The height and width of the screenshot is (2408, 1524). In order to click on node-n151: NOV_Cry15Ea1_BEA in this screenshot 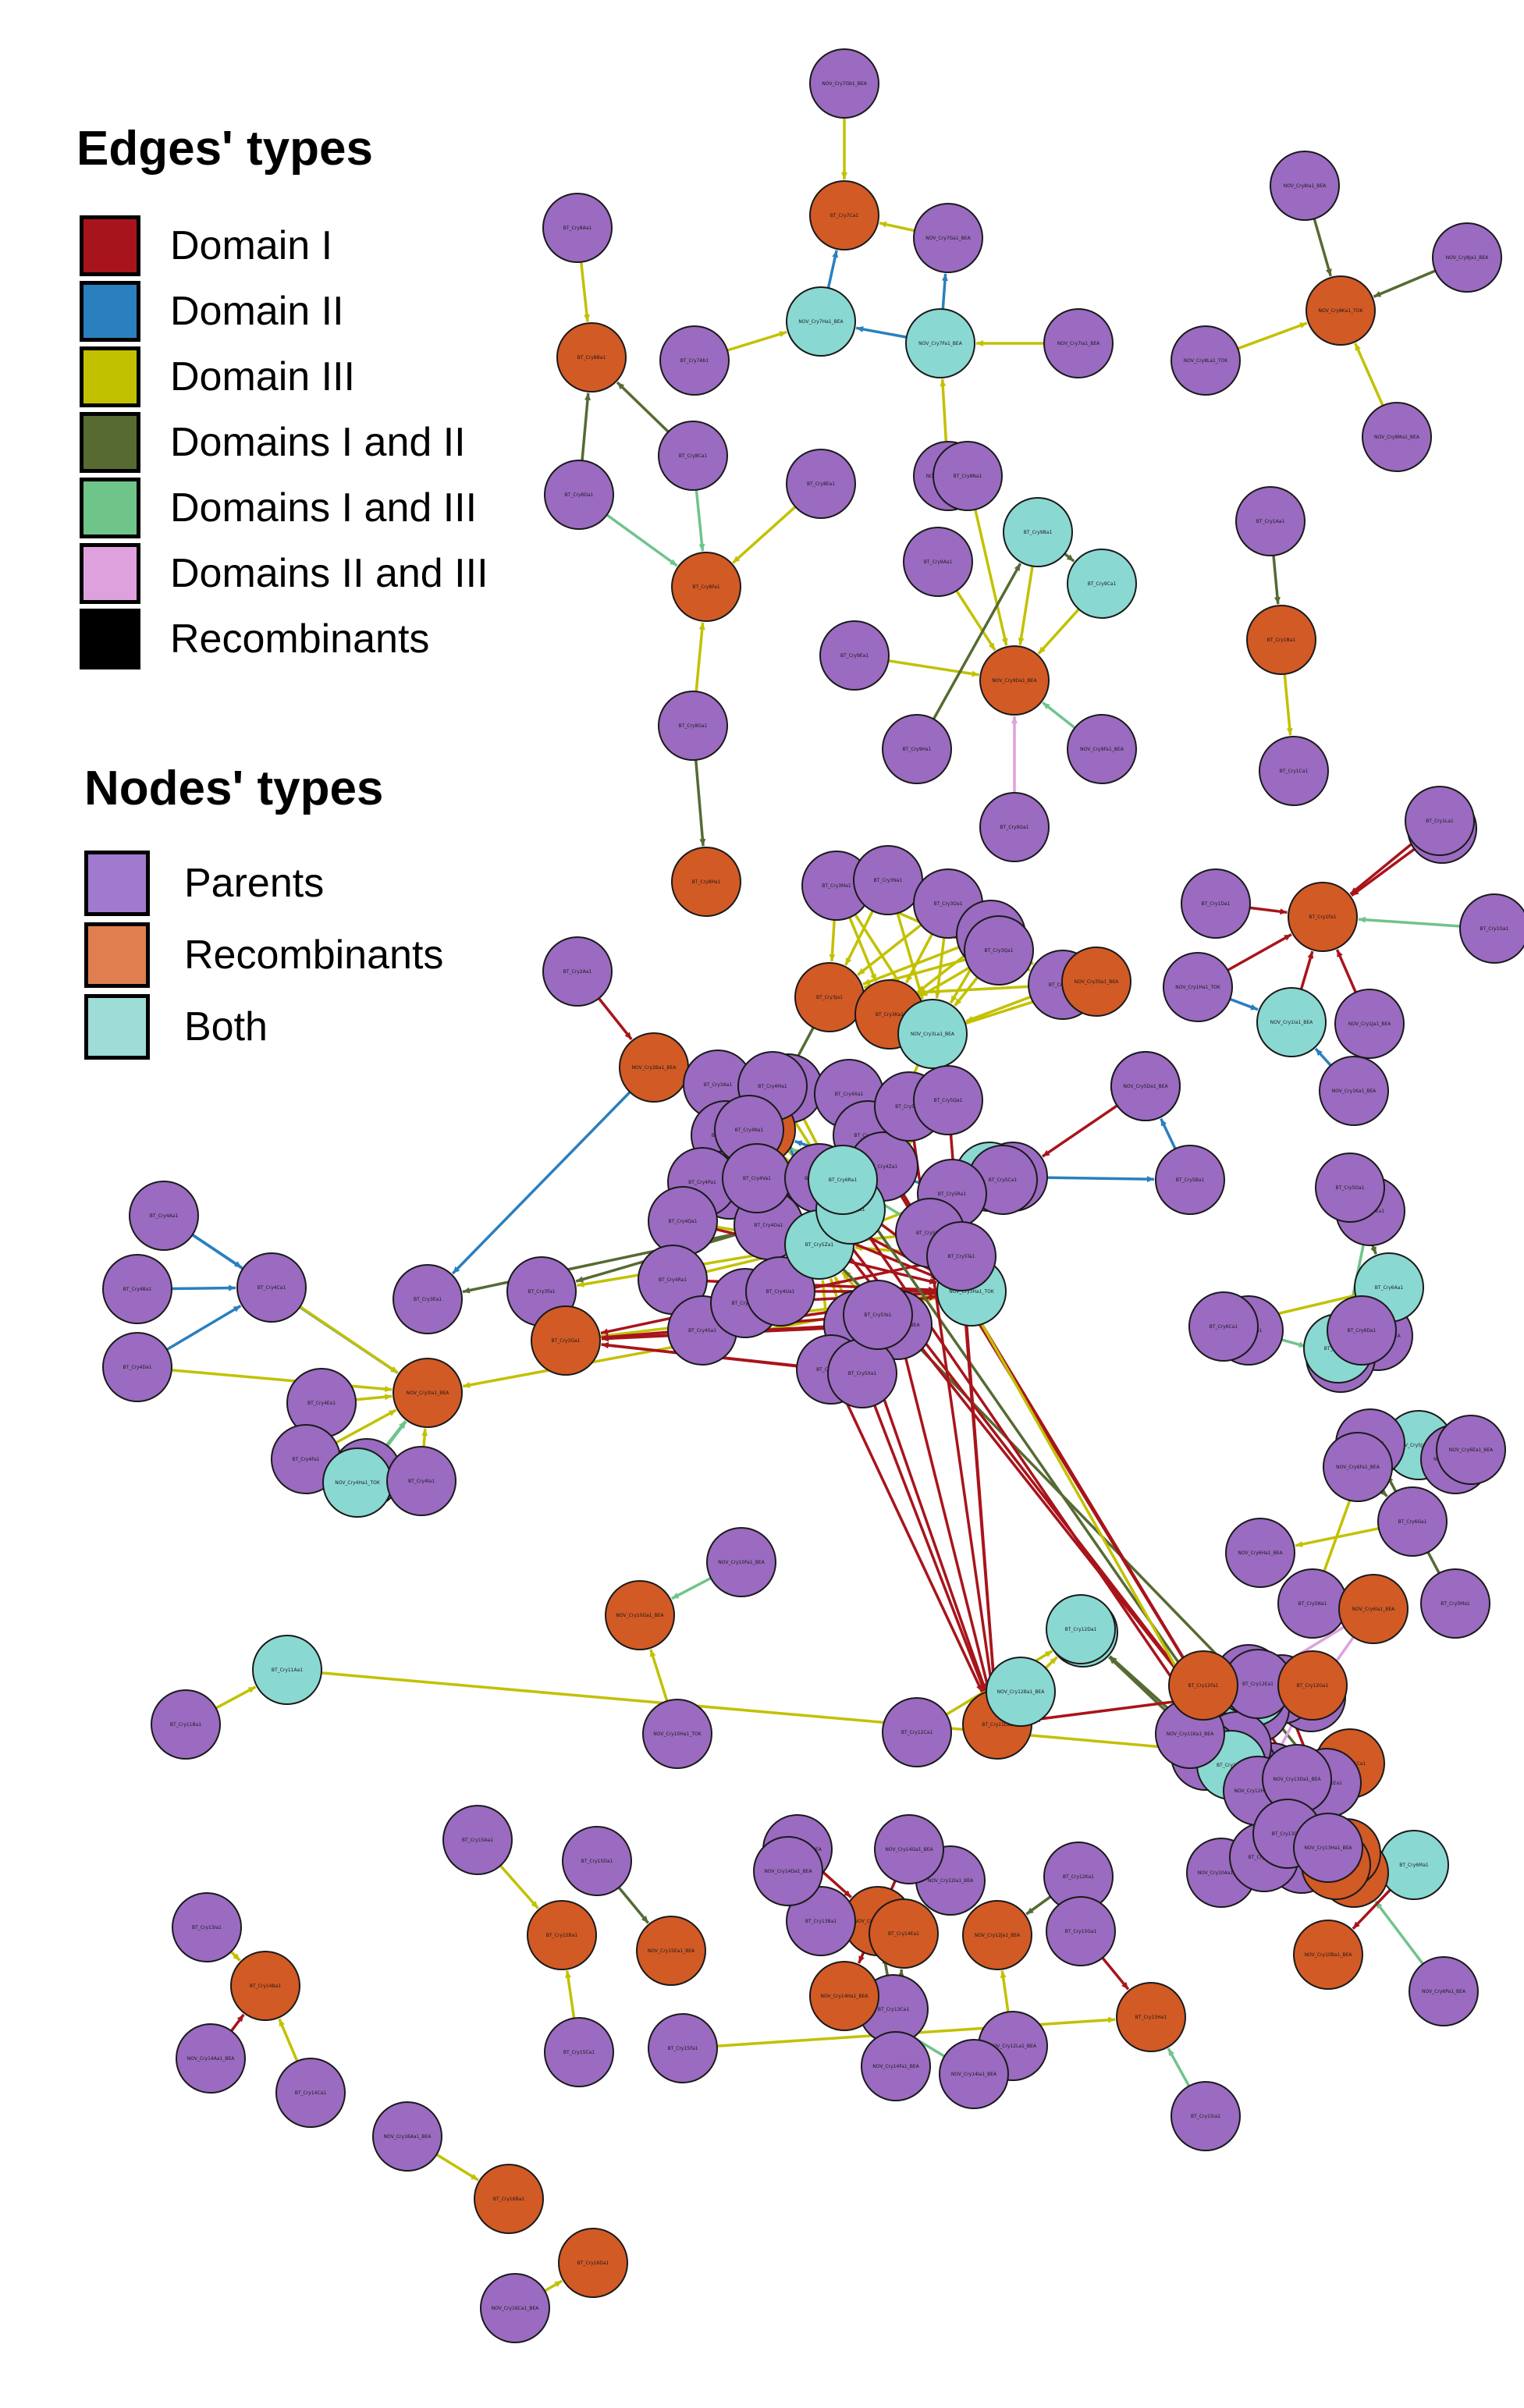, I will do `click(671, 1951)`.